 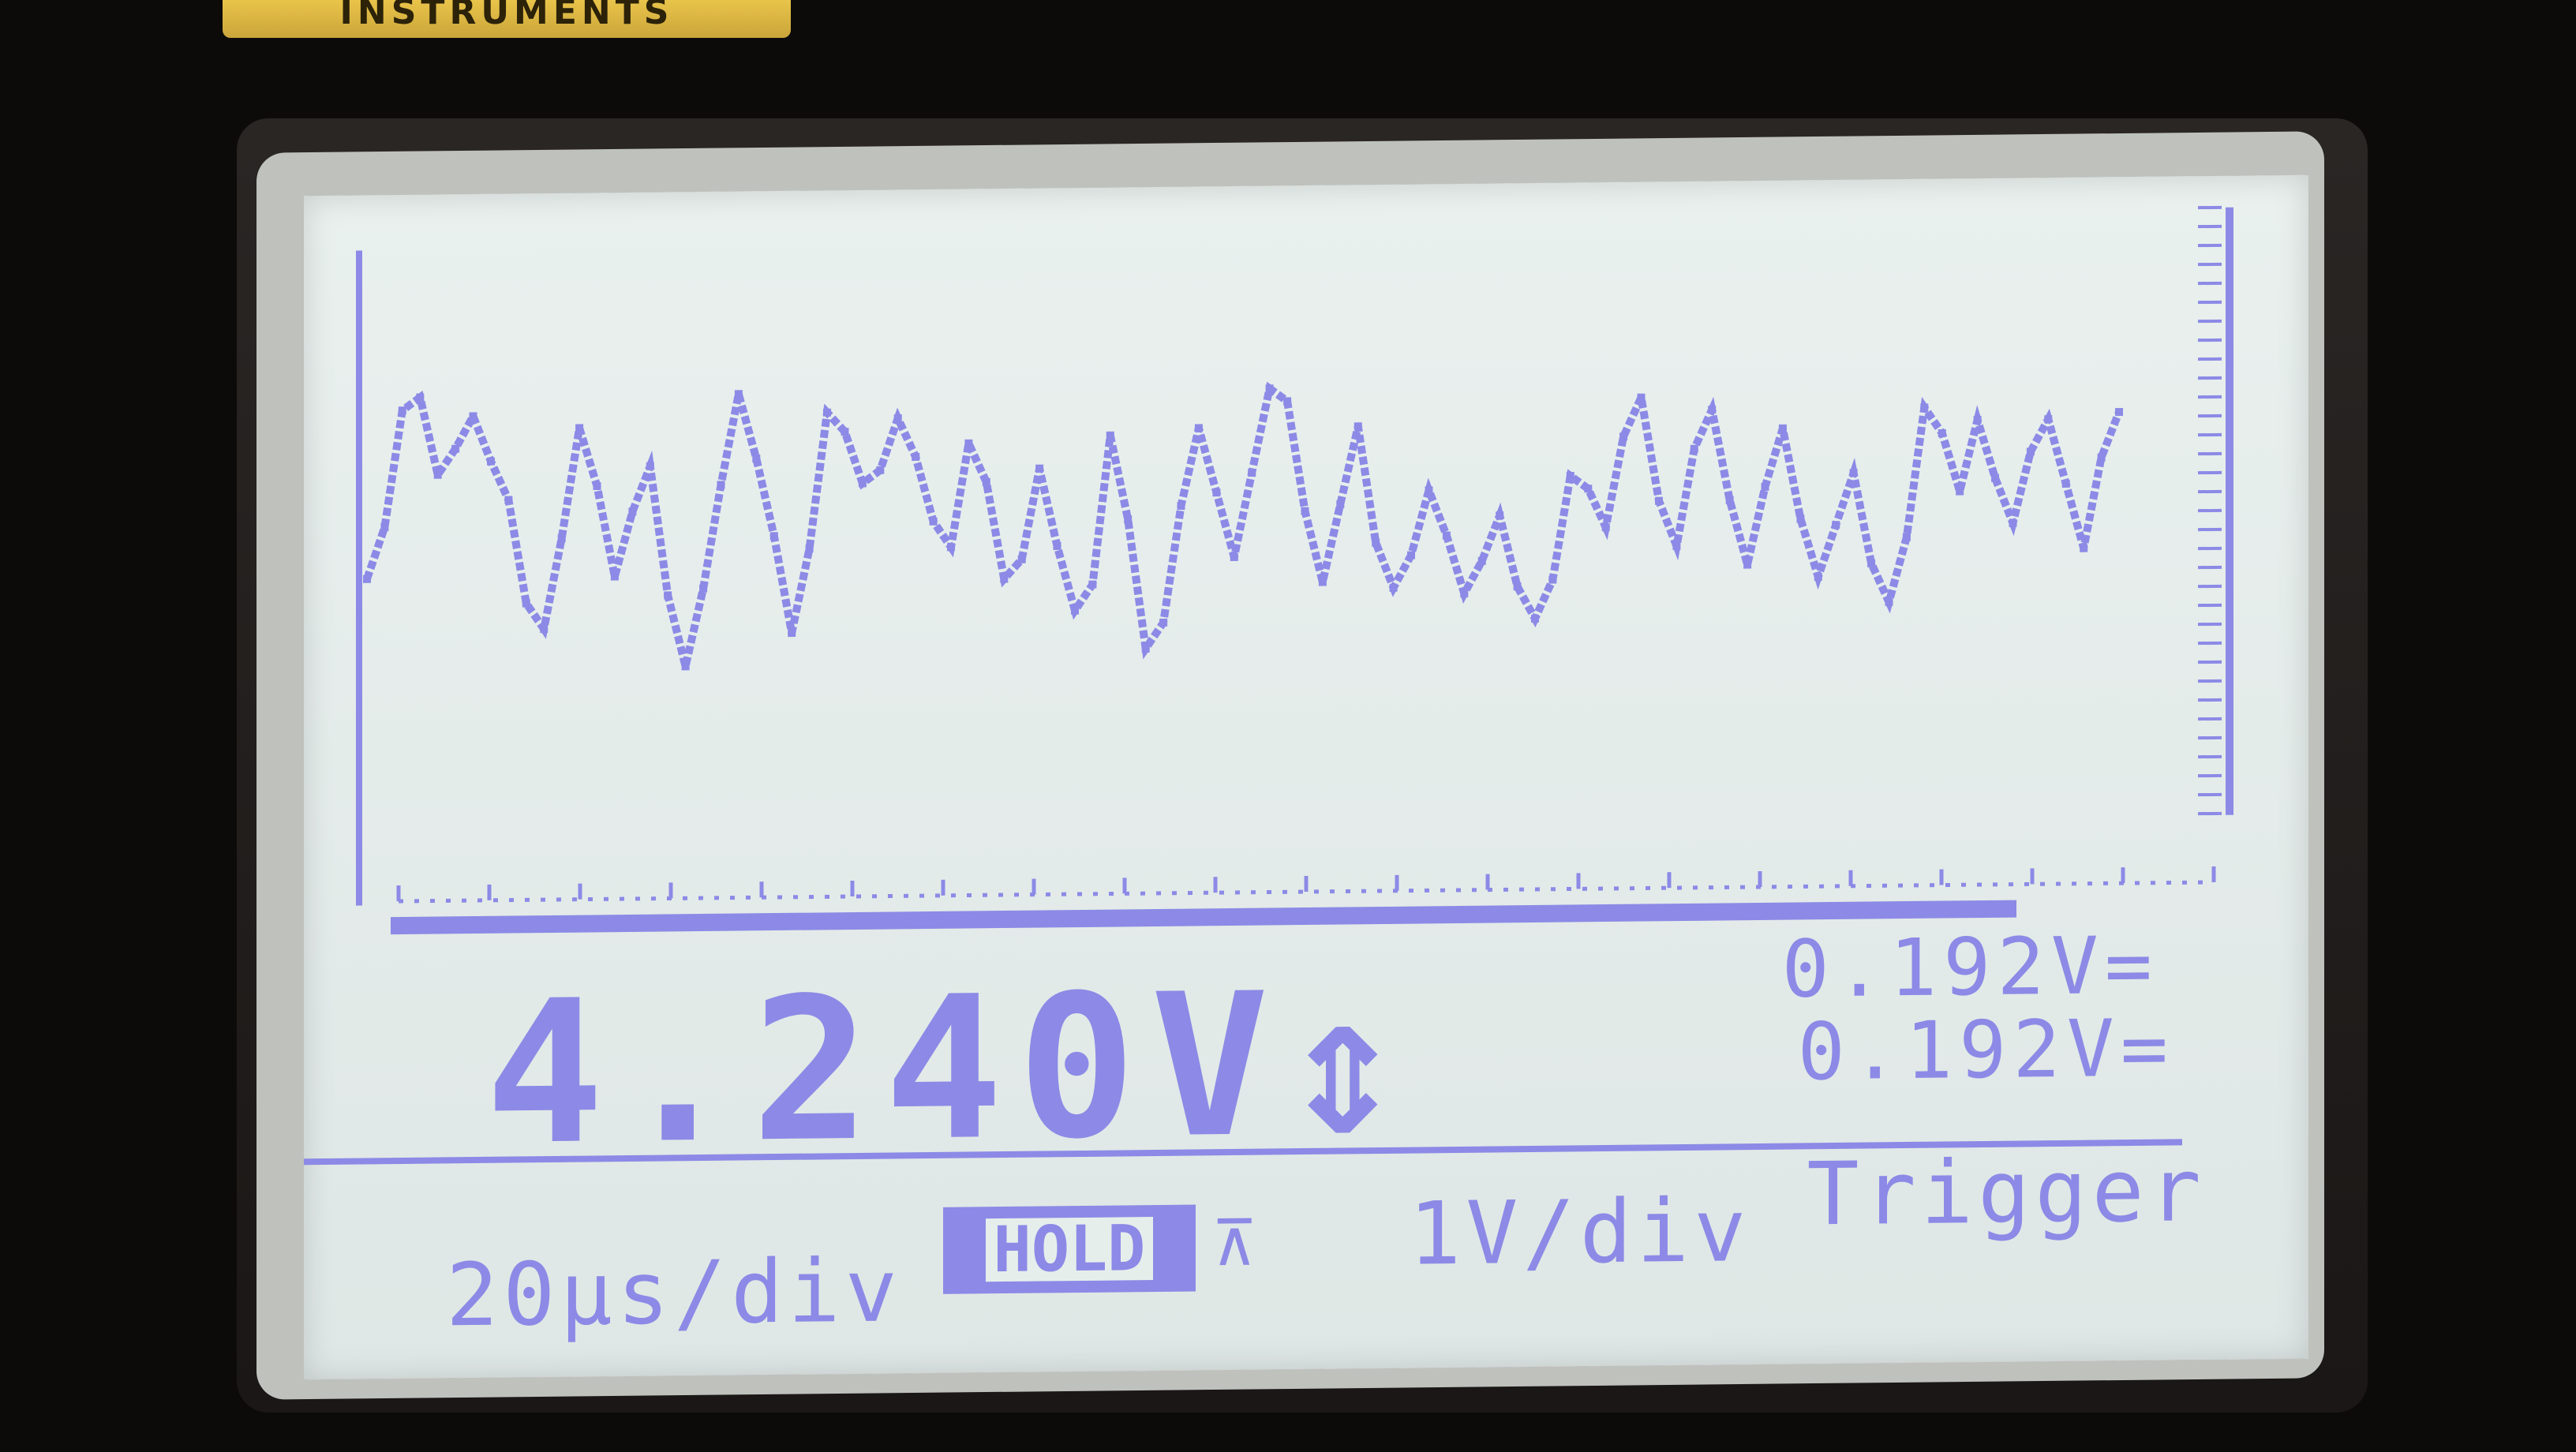 What do you see at coordinates (674, 1292) in the screenshot?
I see `timebase-softkey: 20μs/div` at bounding box center [674, 1292].